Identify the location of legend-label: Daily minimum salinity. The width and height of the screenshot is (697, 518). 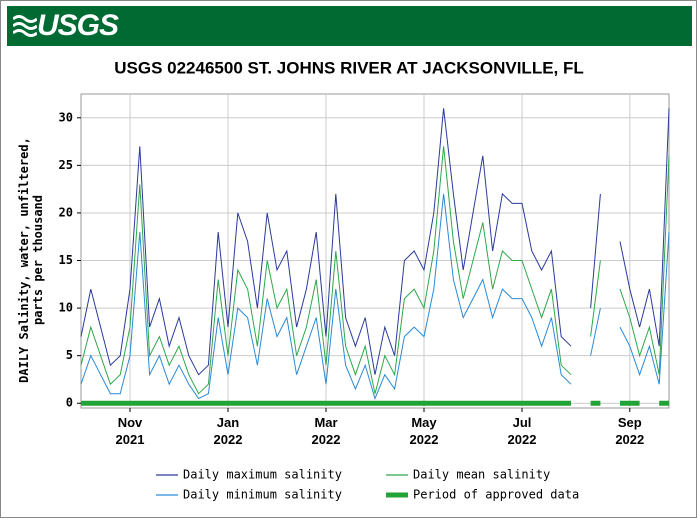
(262, 495).